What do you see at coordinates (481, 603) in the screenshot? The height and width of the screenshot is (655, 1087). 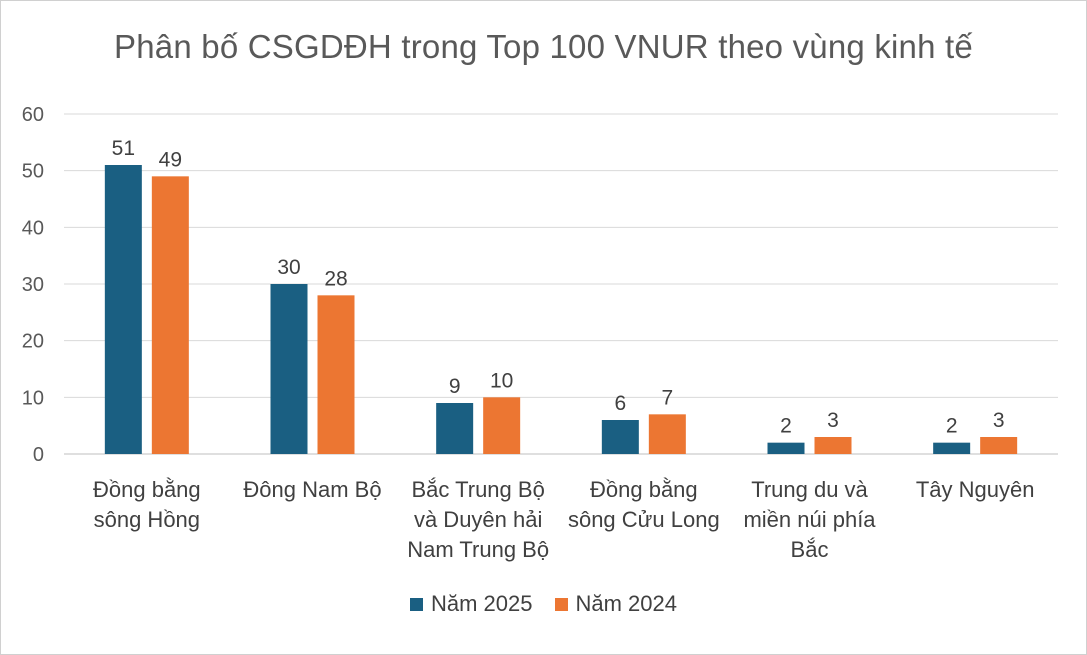 I see `legend-label-2025: Năm 2025` at bounding box center [481, 603].